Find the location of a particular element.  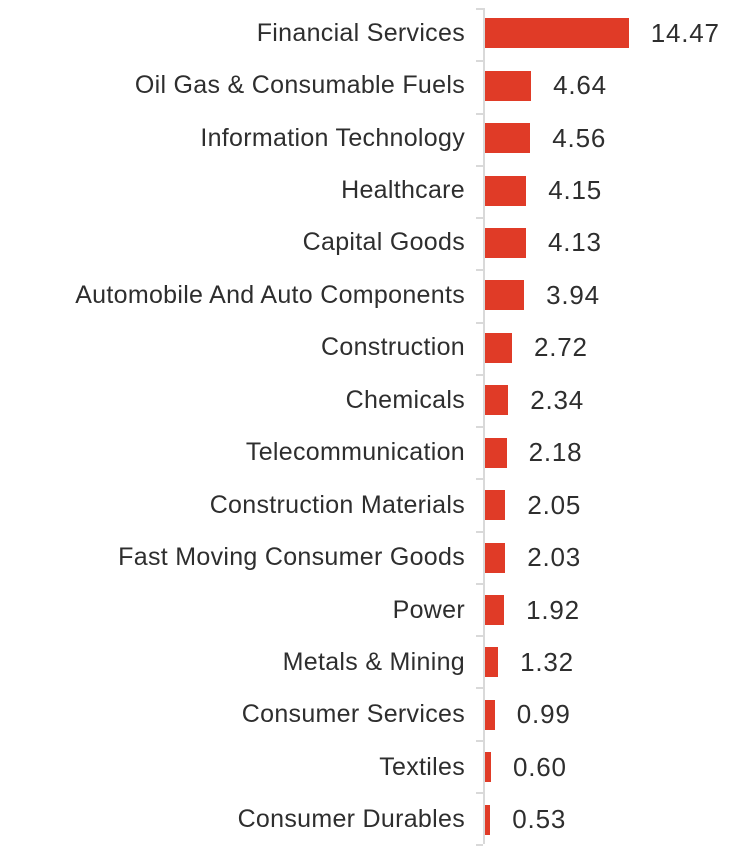

chart-row: Oil Gas & Consumable Fuels 4.64 is located at coordinates (374, 85).